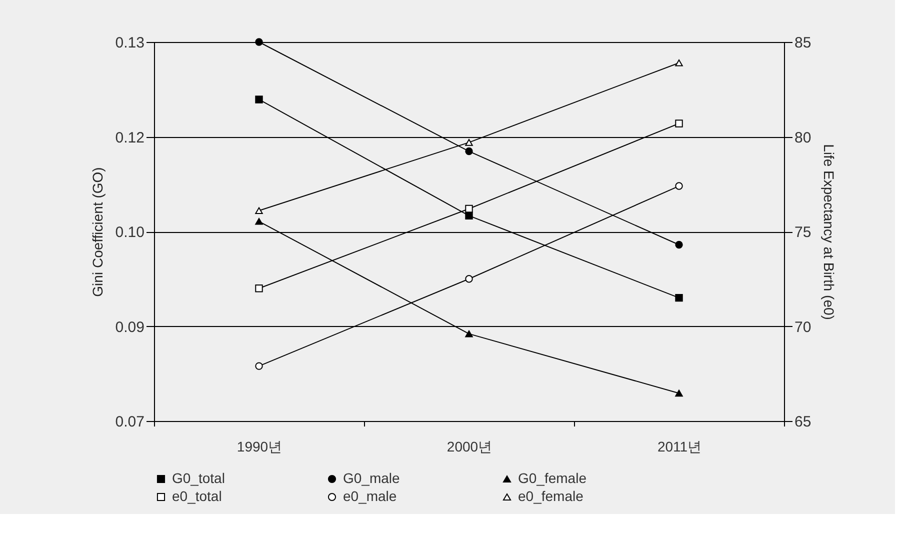  What do you see at coordinates (552, 478) in the screenshot?
I see `legend-label: G0_female` at bounding box center [552, 478].